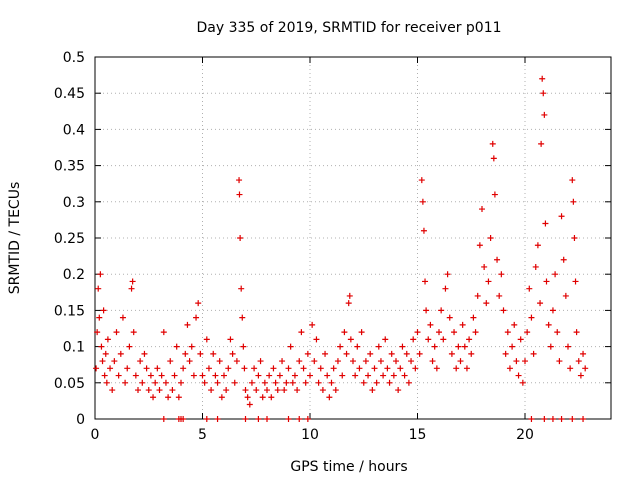 The height and width of the screenshot is (480, 640). I want to click on x-tick-label: 15, so click(418, 435).